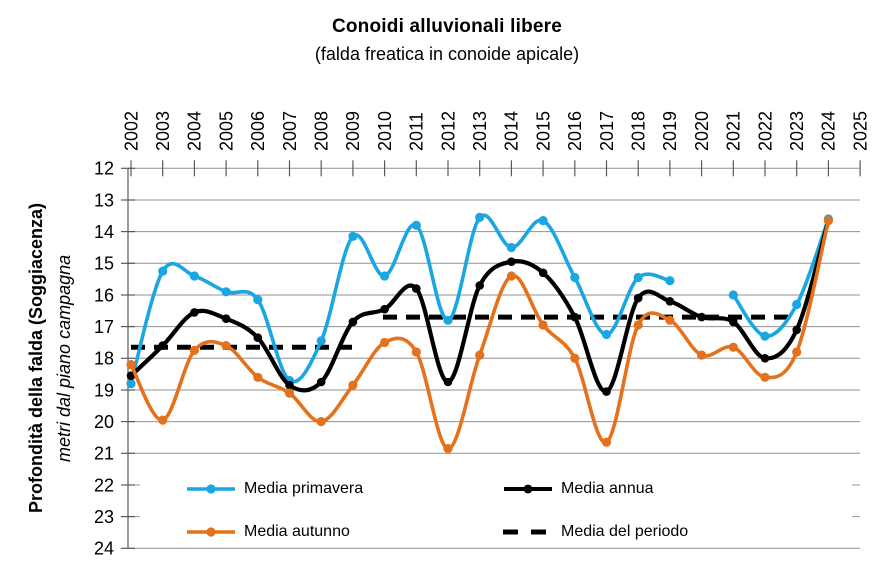  Describe the element at coordinates (575, 131) in the screenshot. I see `x-tick-label: 2016` at that location.